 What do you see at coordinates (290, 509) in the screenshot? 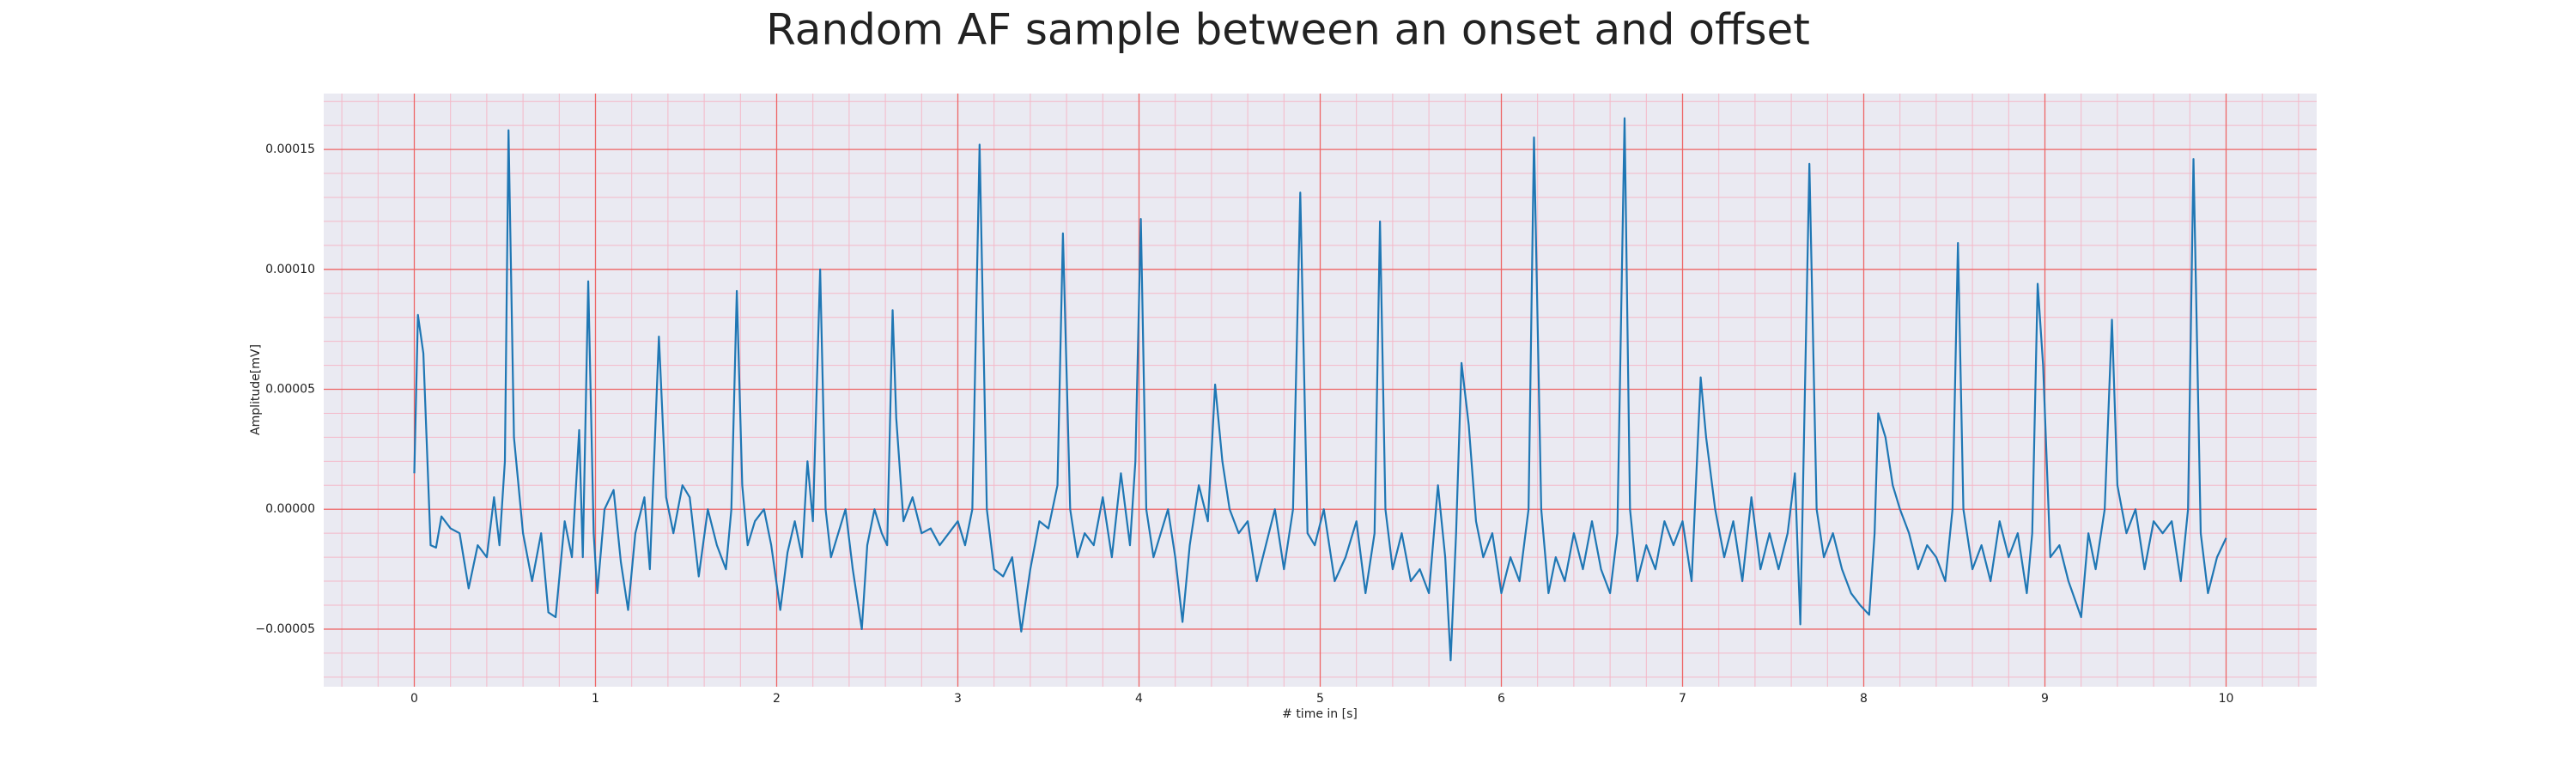
I see `y-tick-label: 0.00000` at bounding box center [290, 509].